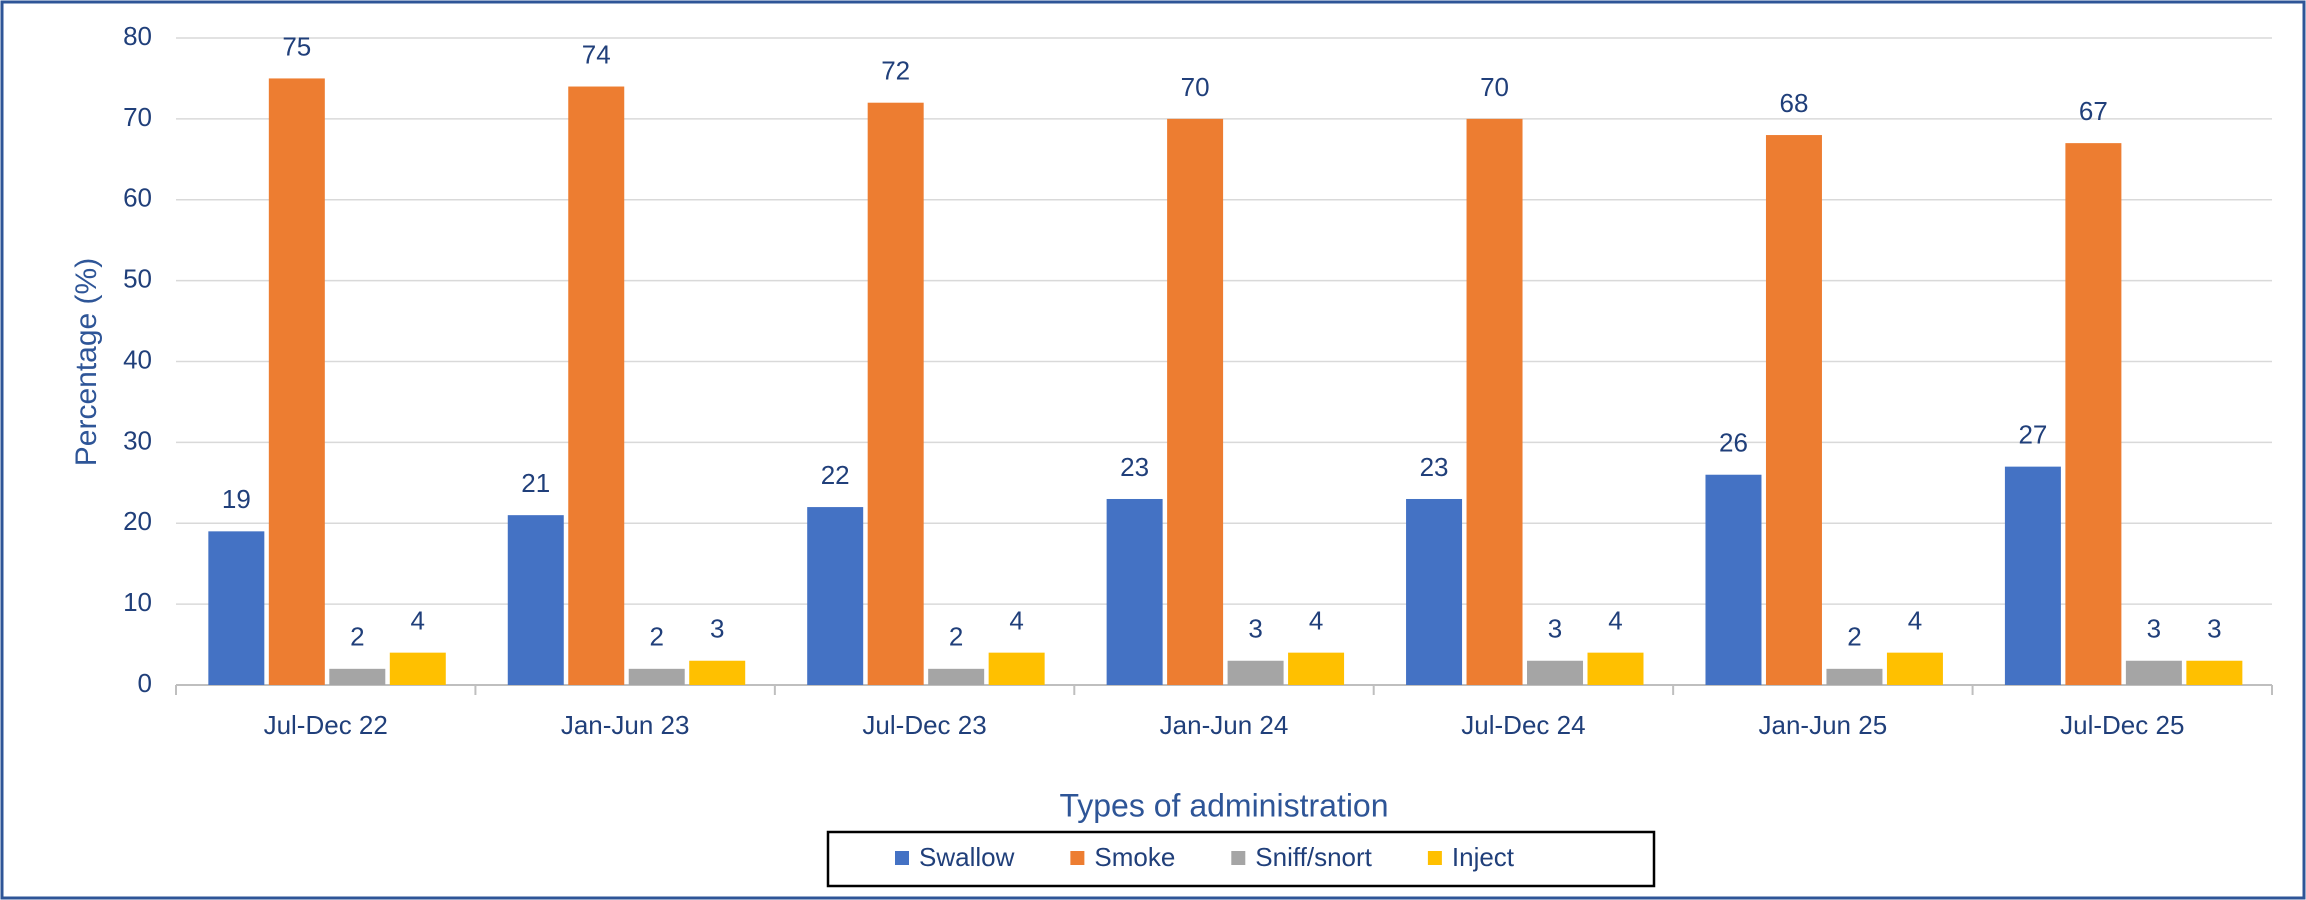  Describe the element at coordinates (835, 475) in the screenshot. I see `data-label: 22` at that location.